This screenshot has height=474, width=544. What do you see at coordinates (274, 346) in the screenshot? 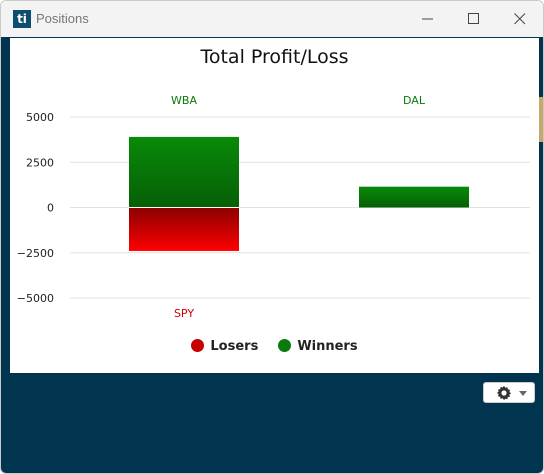
I see `chart-legend: Losers Winners` at bounding box center [274, 346].